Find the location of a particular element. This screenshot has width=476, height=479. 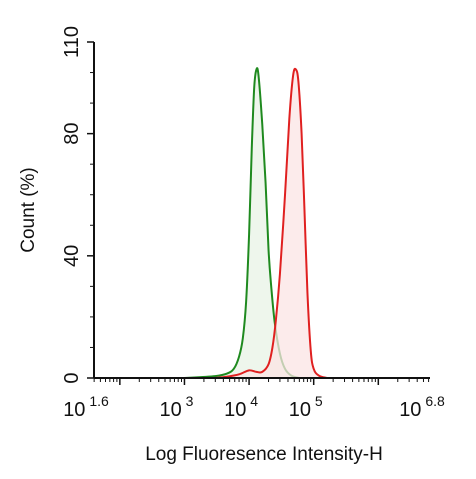

x-tick-exponent: 6.8 is located at coordinates (433, 401).